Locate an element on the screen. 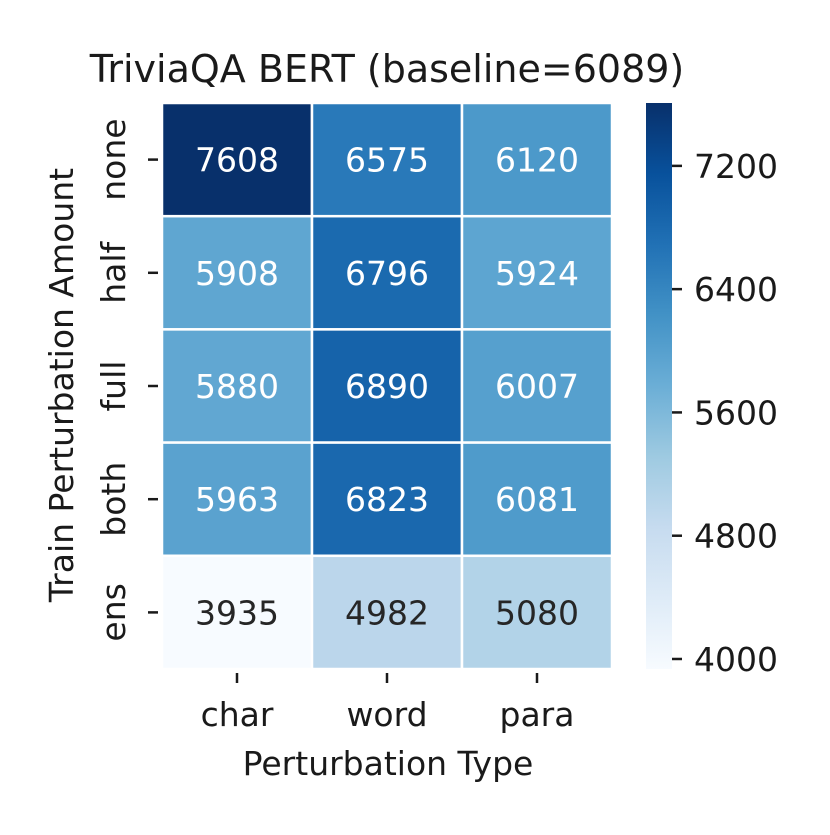 The image size is (830, 835). cell-value-label: 6120 is located at coordinates (537, 160).